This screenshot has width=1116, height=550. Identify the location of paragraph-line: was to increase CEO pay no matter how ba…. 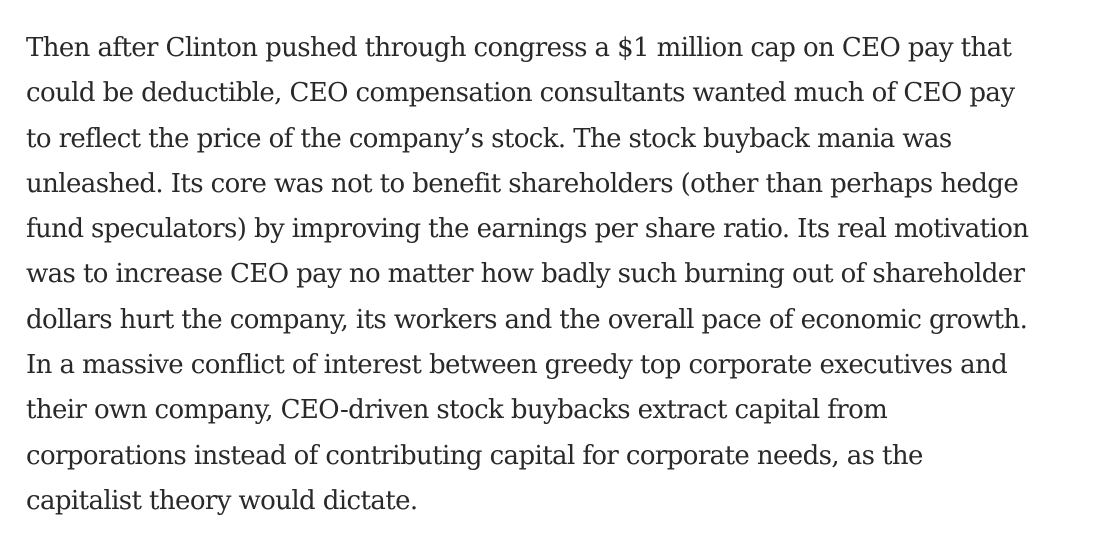
(525, 274).